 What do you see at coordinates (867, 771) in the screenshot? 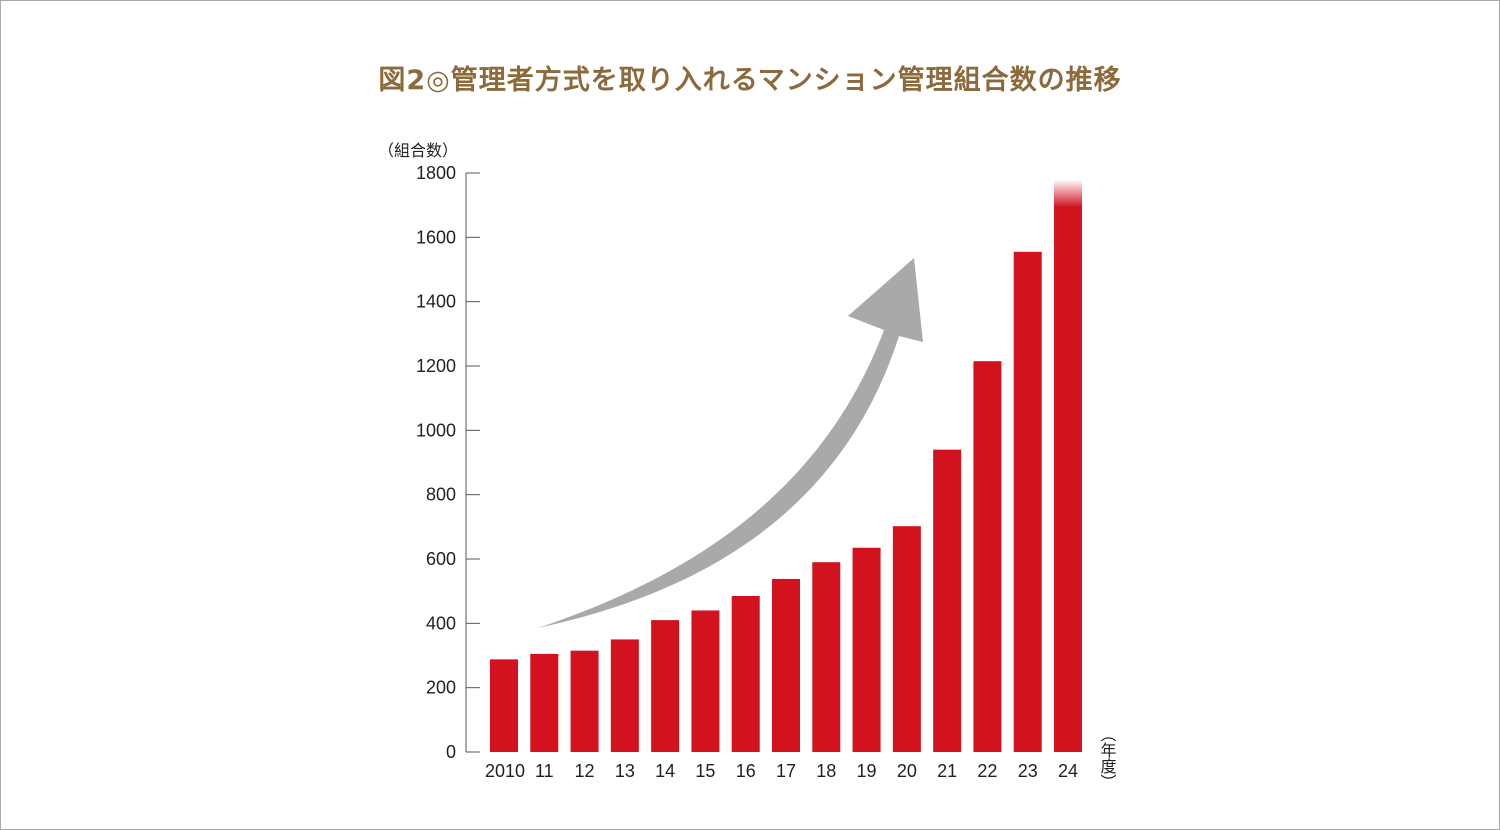
I see `x-tick-label: 19` at bounding box center [867, 771].